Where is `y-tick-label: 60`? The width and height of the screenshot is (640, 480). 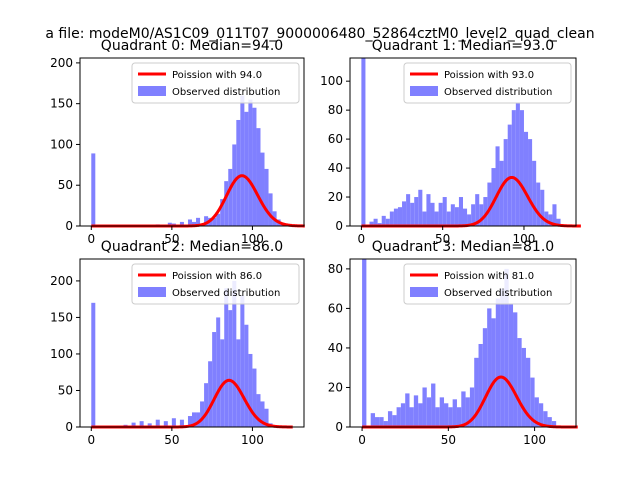 y-tick-label: 60 is located at coordinates (335, 139).